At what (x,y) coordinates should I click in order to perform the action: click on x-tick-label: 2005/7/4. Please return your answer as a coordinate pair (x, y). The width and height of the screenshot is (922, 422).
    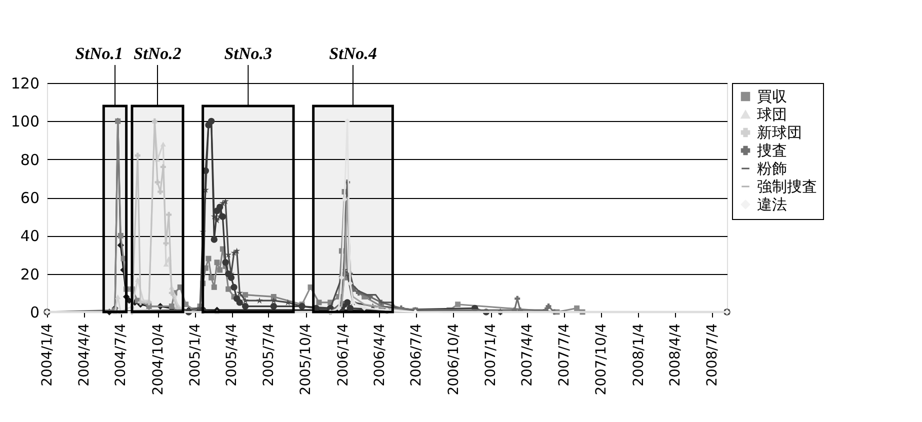
    Looking at the image, I should click on (268, 354).